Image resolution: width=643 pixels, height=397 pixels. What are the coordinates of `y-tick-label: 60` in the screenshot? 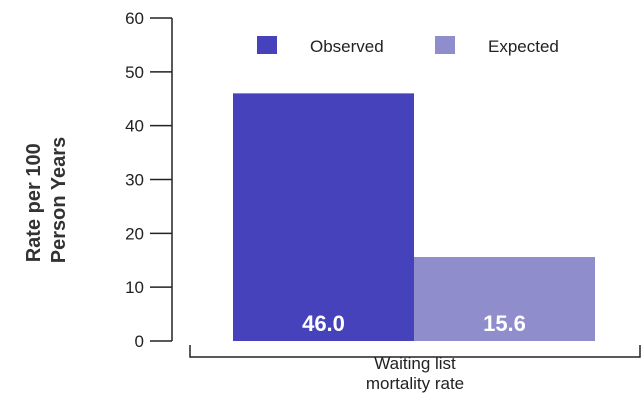 It's located at (134, 18).